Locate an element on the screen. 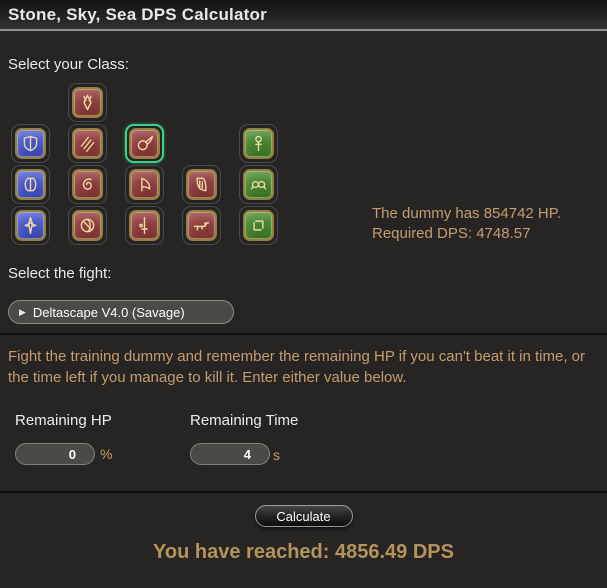  bard-icon-art is located at coordinates (201, 184).